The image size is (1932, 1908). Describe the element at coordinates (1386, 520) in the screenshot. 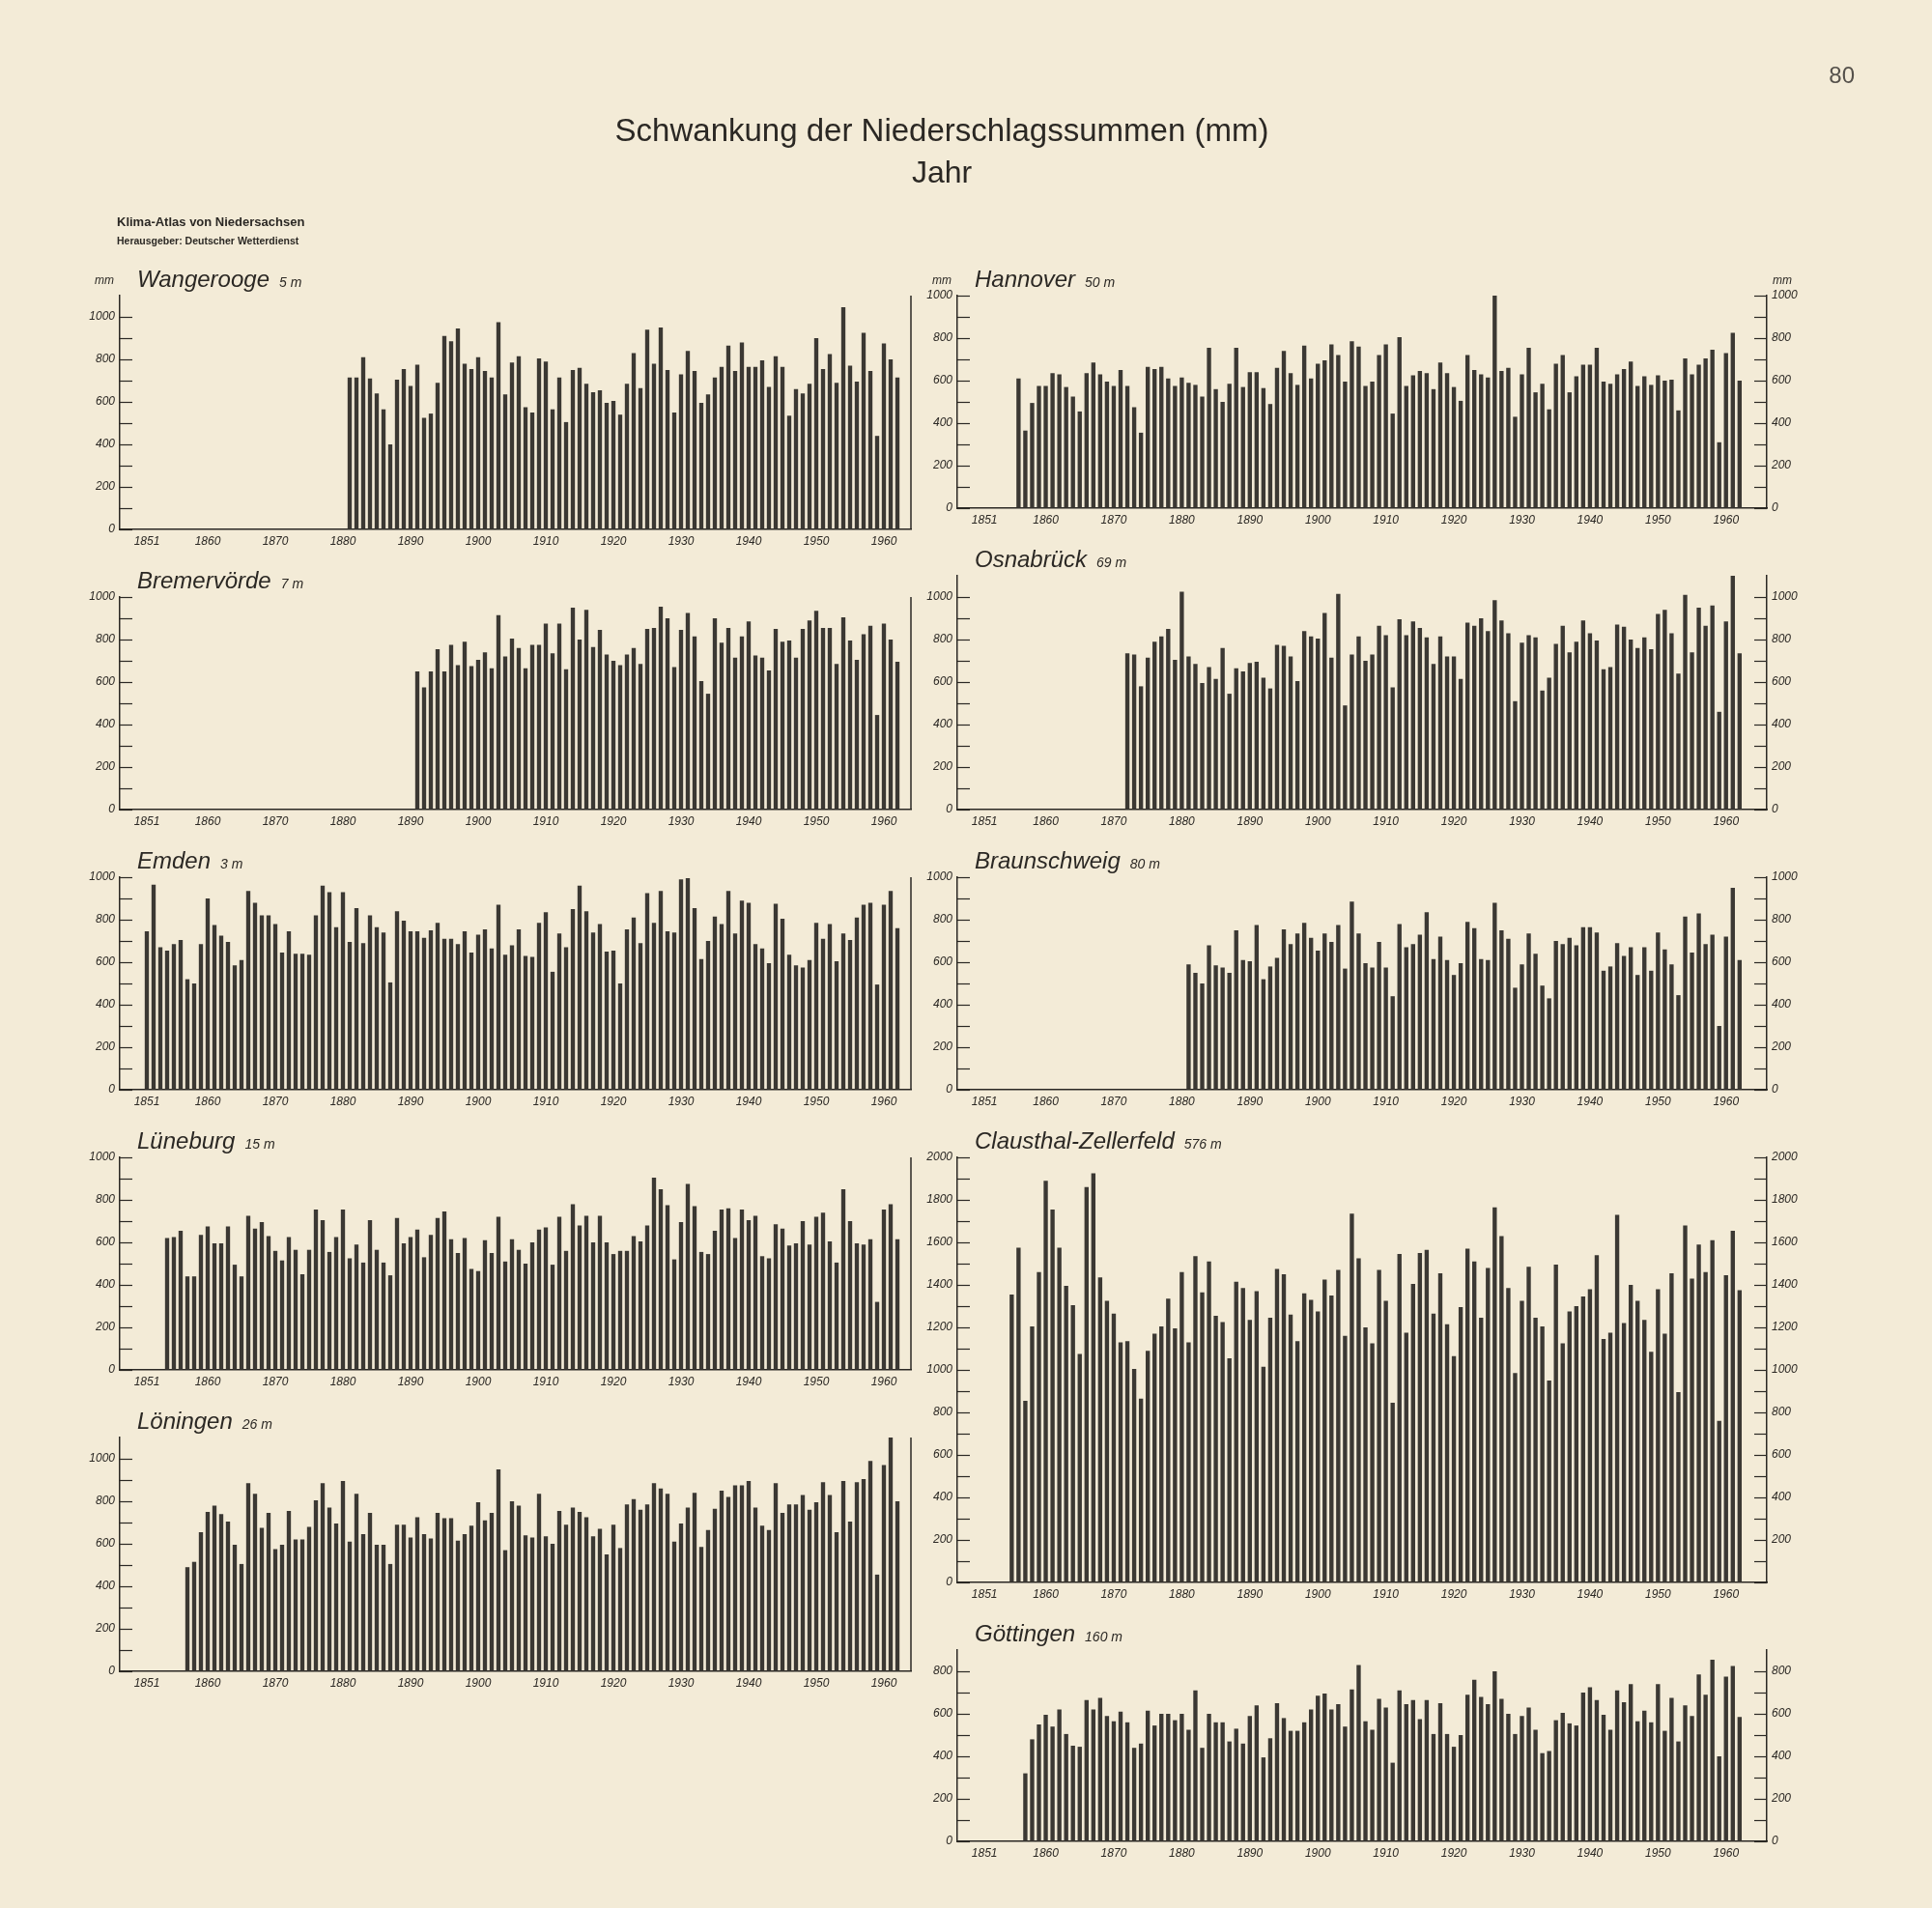

I see `x-tick-label: 1910` at that location.